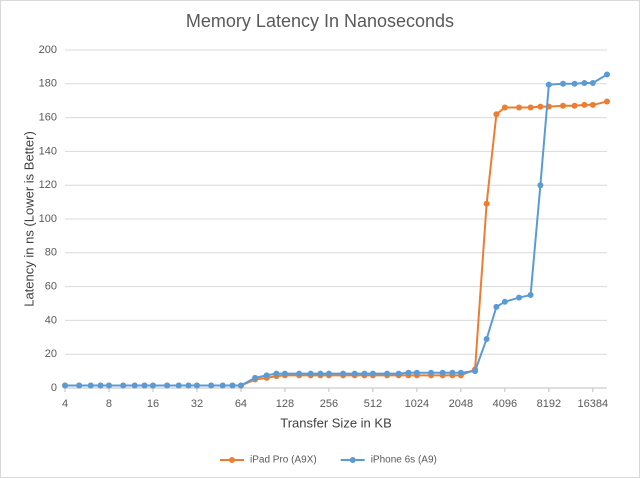 The height and width of the screenshot is (478, 640). I want to click on y-tick-label: 140, so click(48, 151).